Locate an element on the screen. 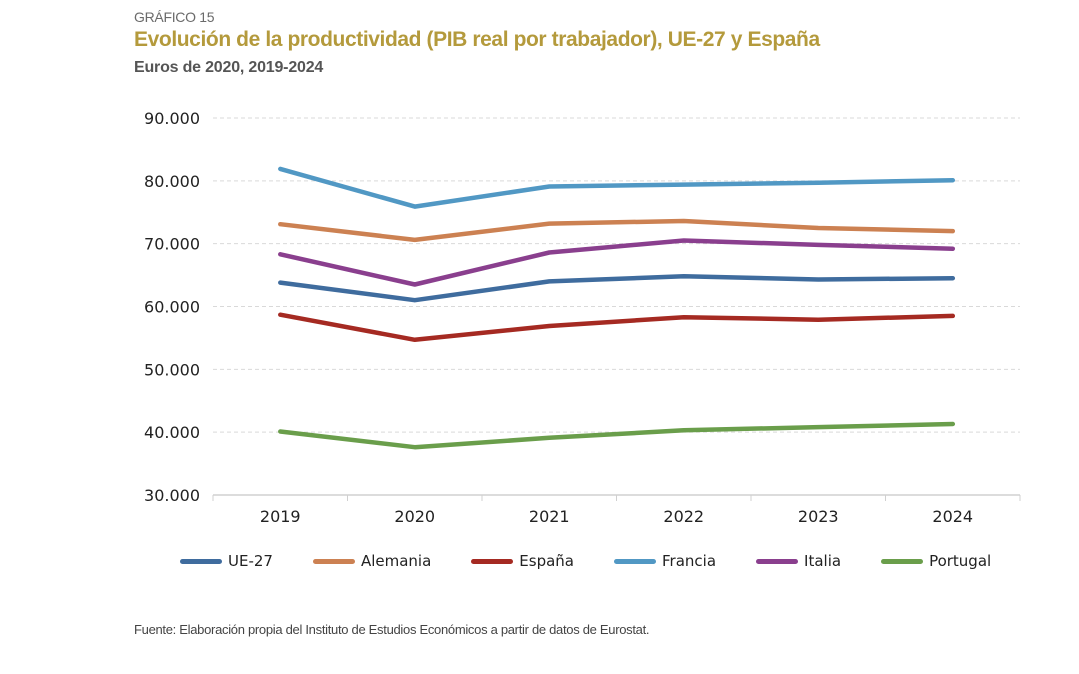 Image resolution: width=1079 pixels, height=674 pixels. x-tick-label: 2021 is located at coordinates (549, 516).